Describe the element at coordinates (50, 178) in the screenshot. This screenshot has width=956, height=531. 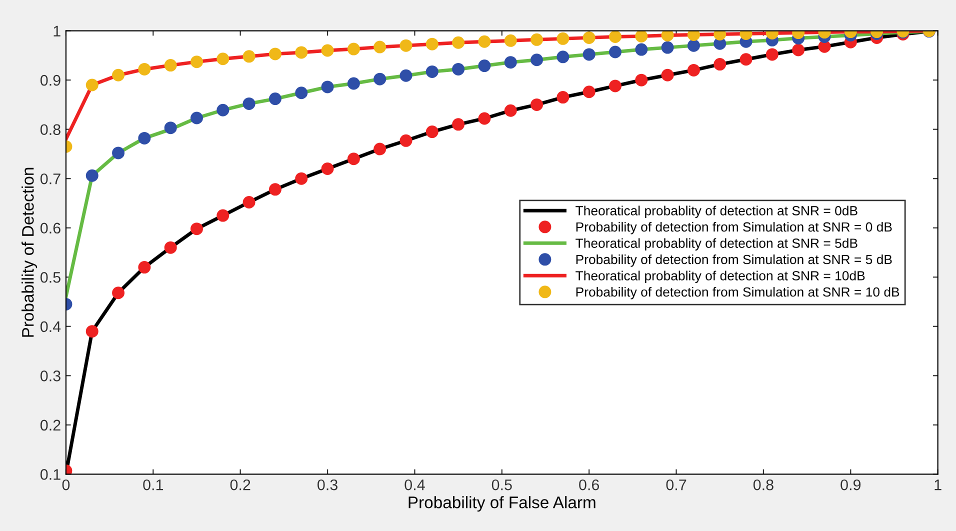
I see `y-tick-label: 0.7` at that location.